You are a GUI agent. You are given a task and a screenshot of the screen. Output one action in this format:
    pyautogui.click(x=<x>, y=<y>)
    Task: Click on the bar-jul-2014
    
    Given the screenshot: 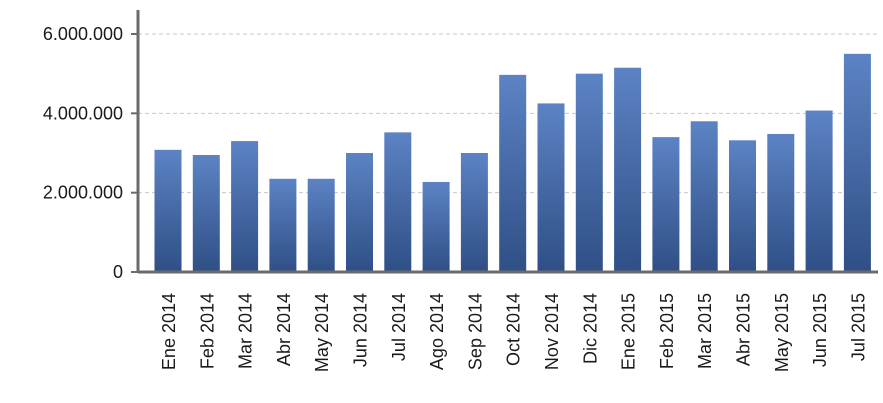 What is the action you would take?
    pyautogui.click(x=398, y=202)
    